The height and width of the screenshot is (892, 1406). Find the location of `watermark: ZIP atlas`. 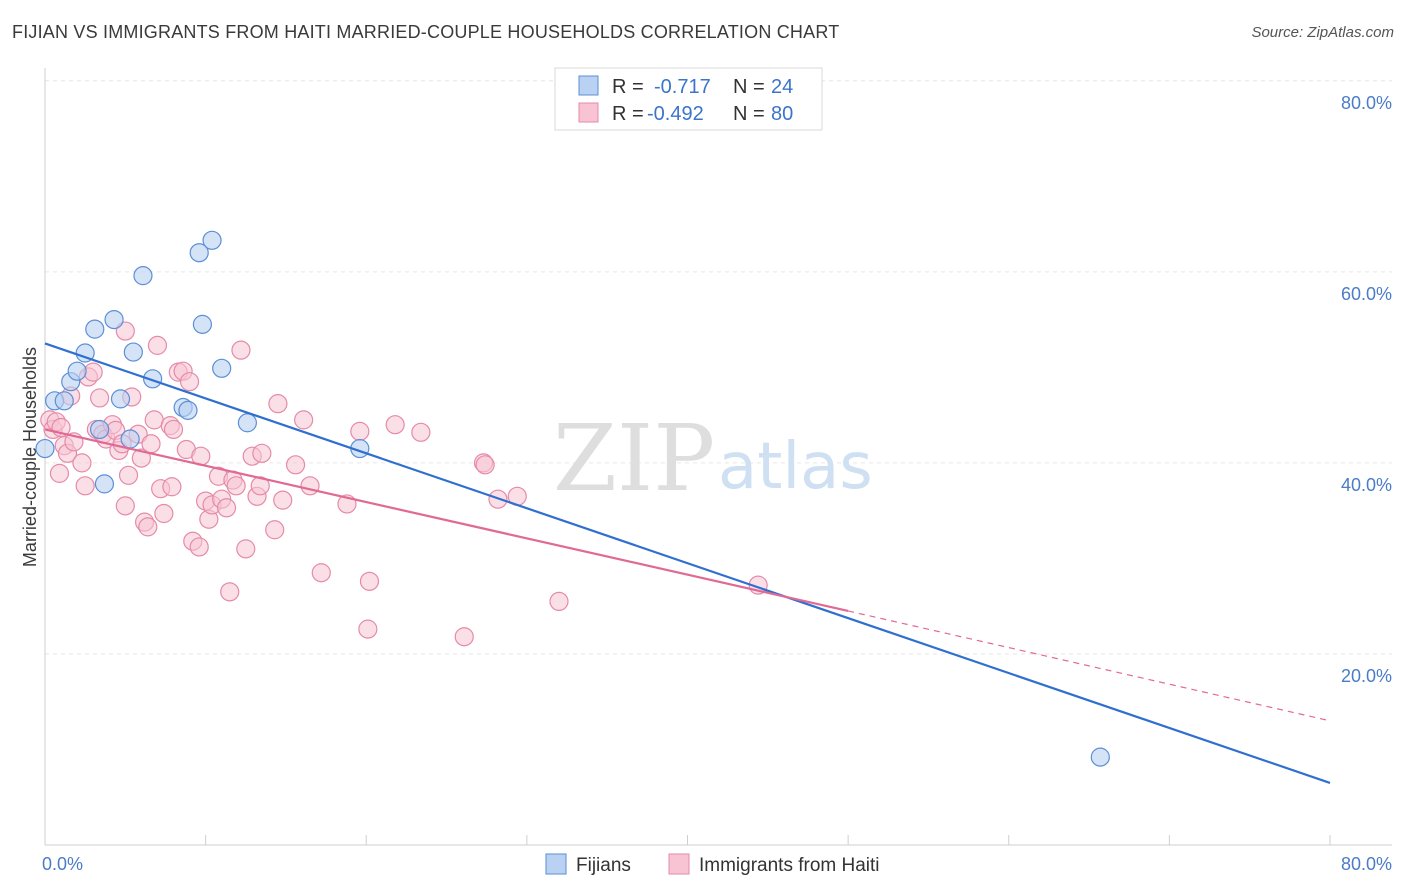

watermark: ZIP atlas is located at coordinates (713, 458).